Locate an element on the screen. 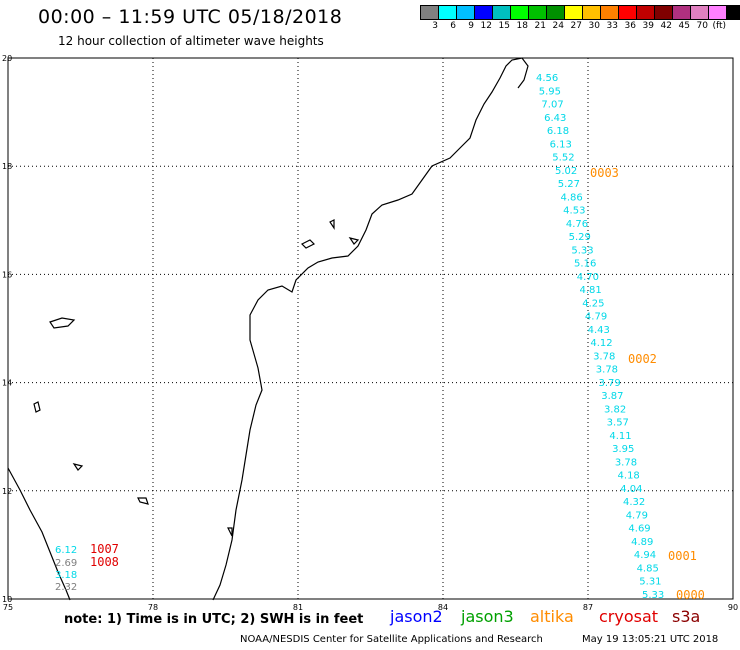 Image resolution: width=740 pixels, height=650 pixels. wave-height-value: 4.04 is located at coordinates (631, 489).